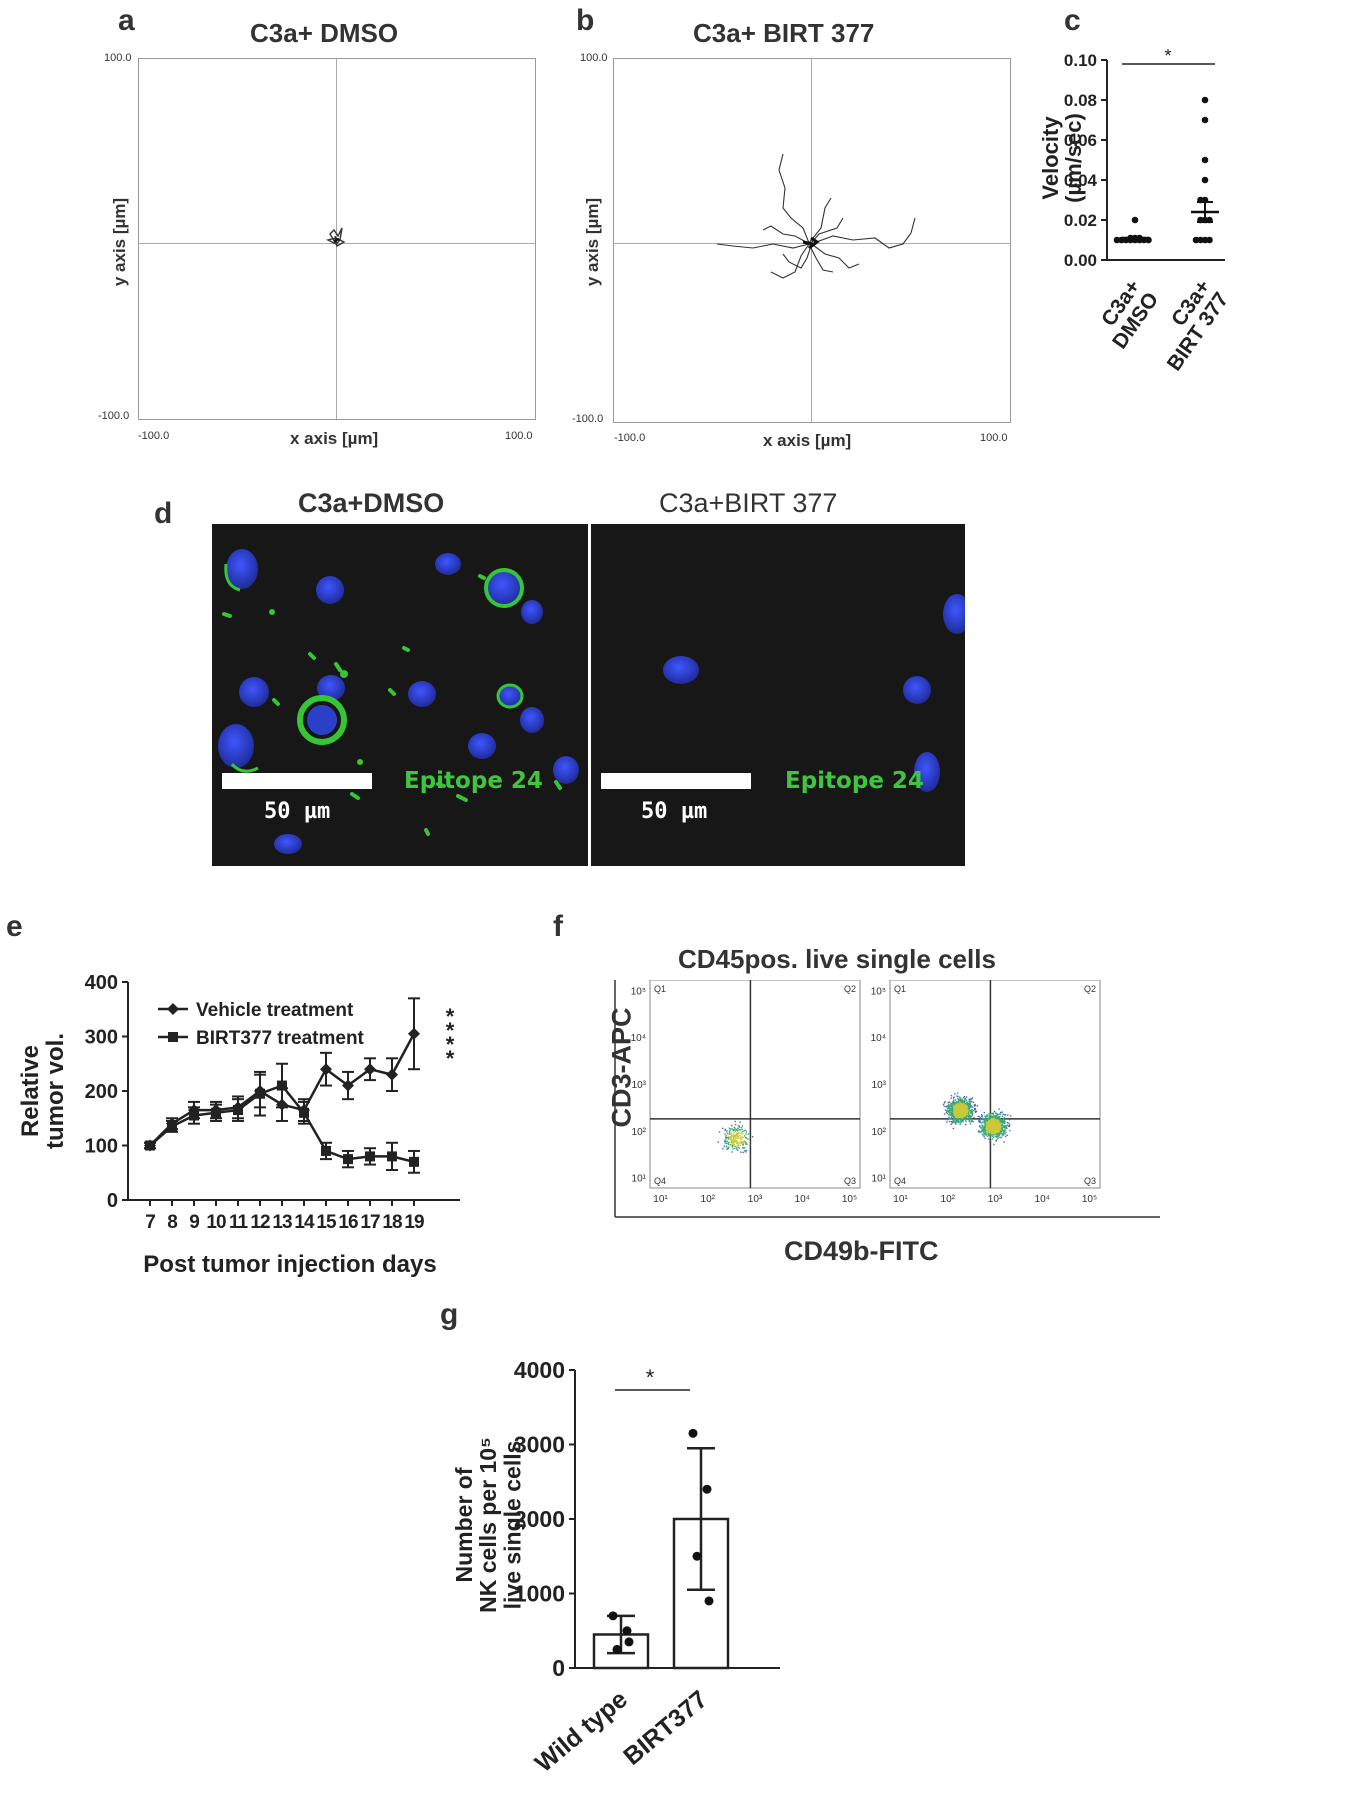 Image resolution: width=1364 pixels, height=1800 pixels. Describe the element at coordinates (1126, 314) in the screenshot. I see `c-category-label: C3a+DMSO` at that location.